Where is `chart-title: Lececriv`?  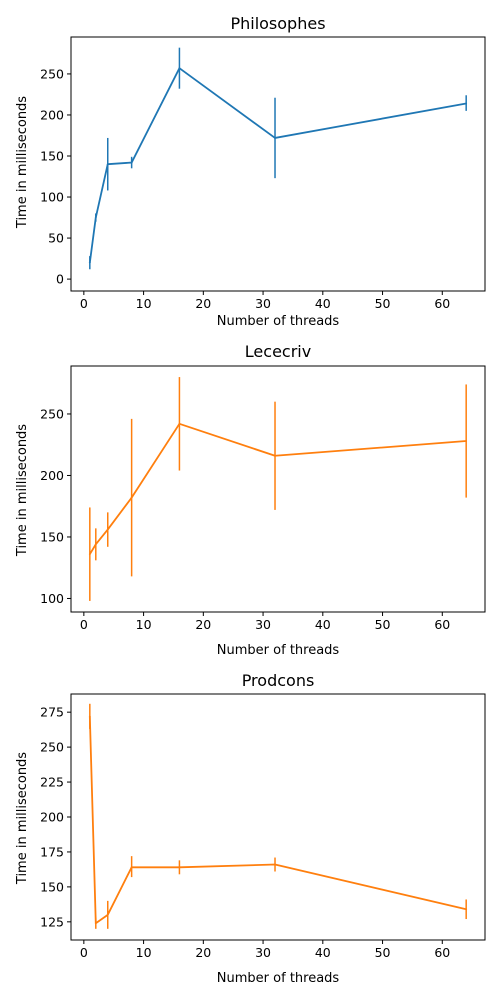 chart-title: Lececriv is located at coordinates (278, 351).